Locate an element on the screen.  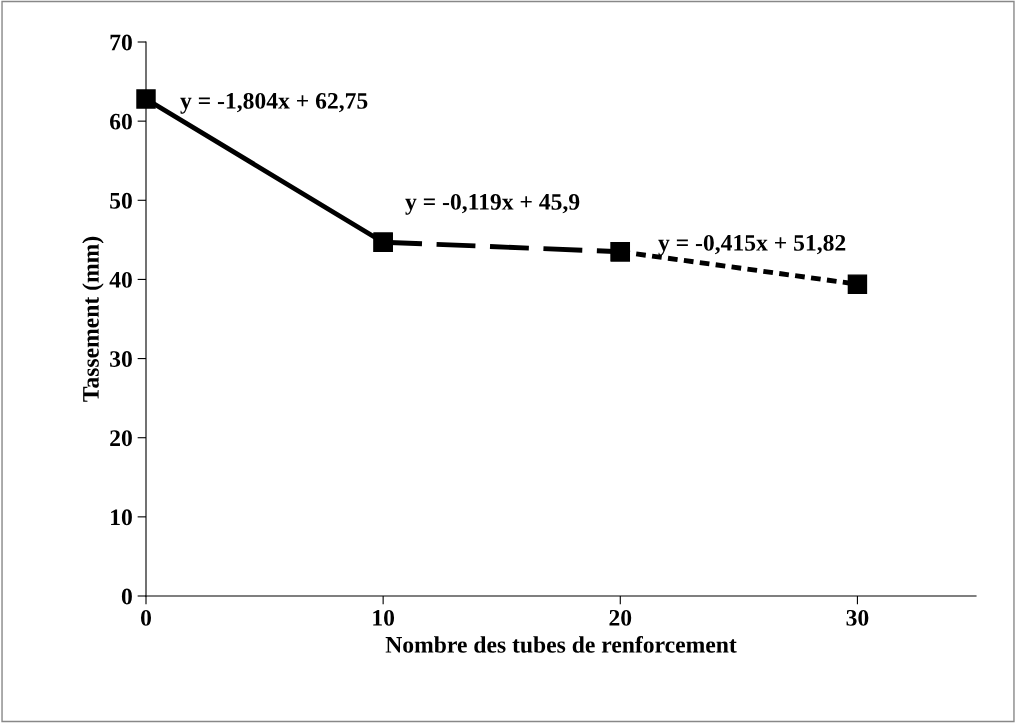
annotation: y = -1,804x + 62,75 is located at coordinates (274, 103).